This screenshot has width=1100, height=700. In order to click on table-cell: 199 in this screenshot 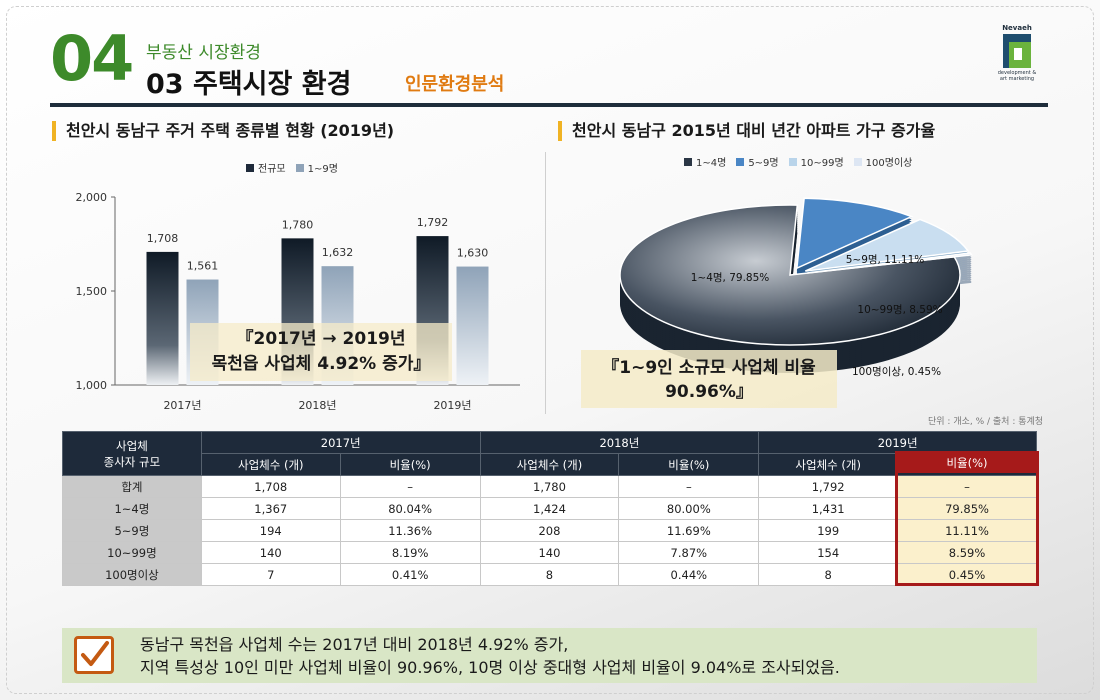, I will do `click(828, 530)`.